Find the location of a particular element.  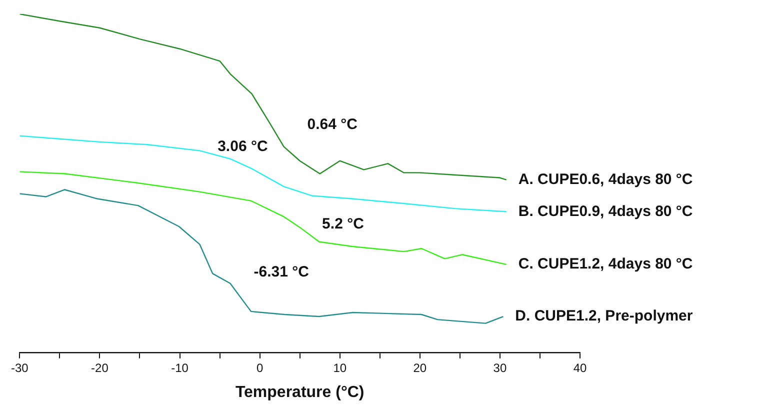

series-label: B. CUPE0.9, 4days 80 °C is located at coordinates (605, 211).